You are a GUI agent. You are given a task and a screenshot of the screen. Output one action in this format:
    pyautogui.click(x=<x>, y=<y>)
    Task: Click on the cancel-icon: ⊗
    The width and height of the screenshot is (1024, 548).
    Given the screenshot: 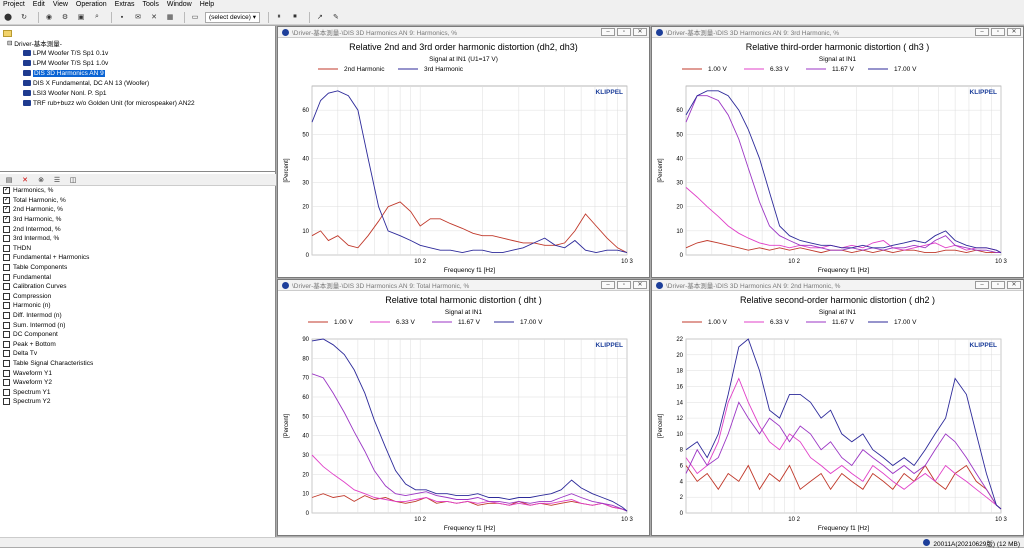 What is the action you would take?
    pyautogui.click(x=41, y=180)
    